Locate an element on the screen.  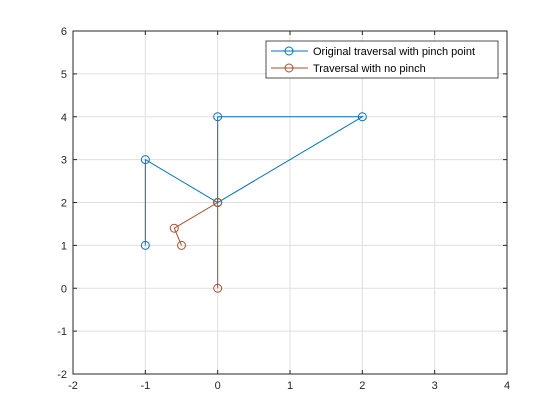
y-tick-label: 0 is located at coordinates (64, 289).